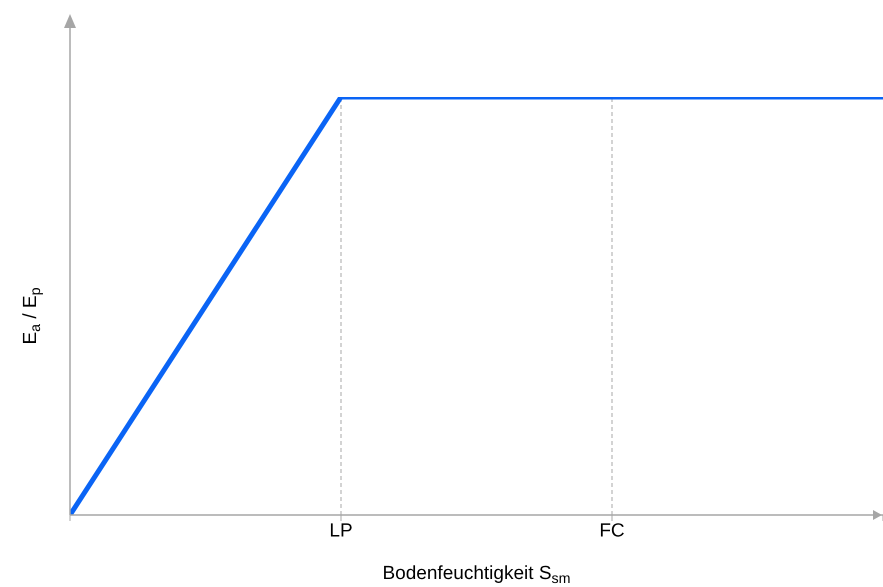  What do you see at coordinates (341, 531) in the screenshot?
I see `x-tick-label: LP` at bounding box center [341, 531].